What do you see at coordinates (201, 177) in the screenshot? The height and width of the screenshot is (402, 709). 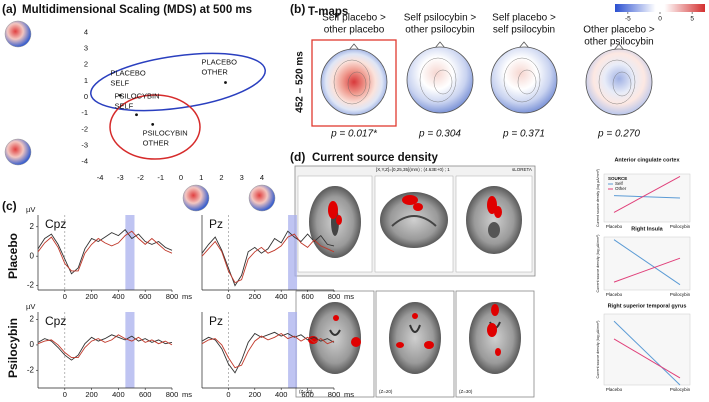 I see `x-tick-label: 1` at bounding box center [201, 177].